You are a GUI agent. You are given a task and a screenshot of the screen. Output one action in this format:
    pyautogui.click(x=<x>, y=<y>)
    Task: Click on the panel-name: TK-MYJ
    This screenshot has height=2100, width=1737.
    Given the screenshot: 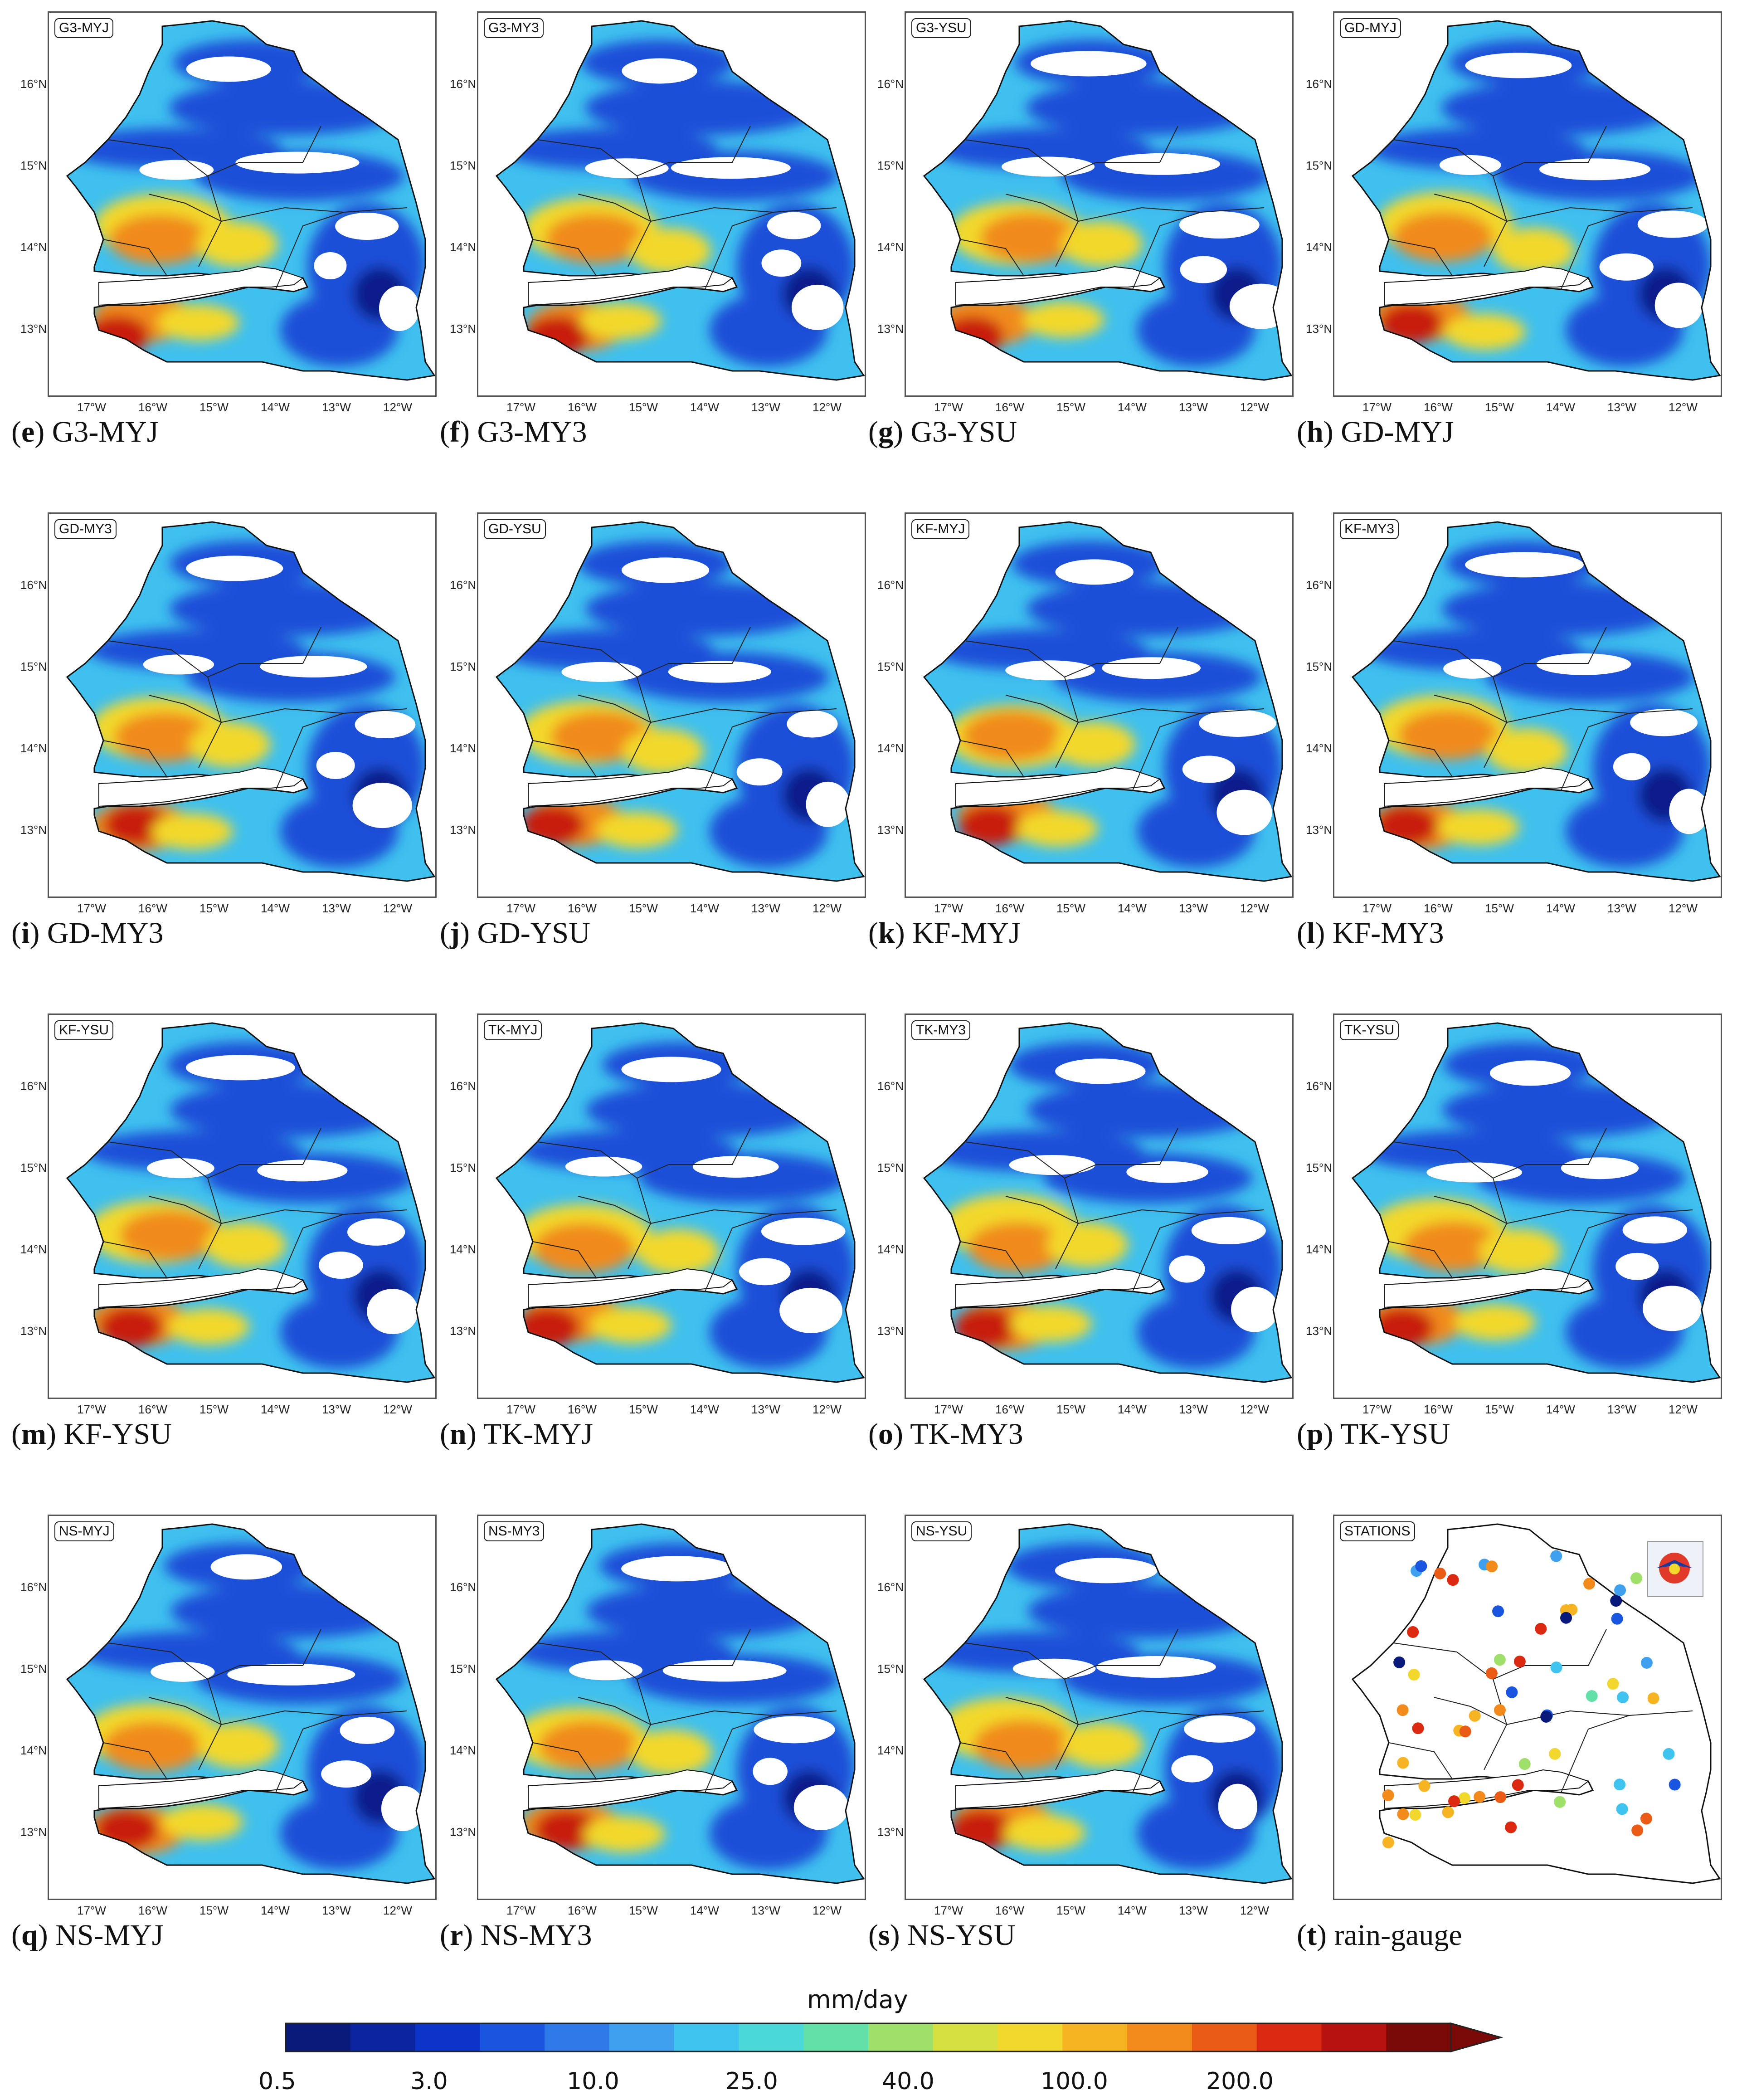 What is the action you would take?
    pyautogui.click(x=538, y=1434)
    